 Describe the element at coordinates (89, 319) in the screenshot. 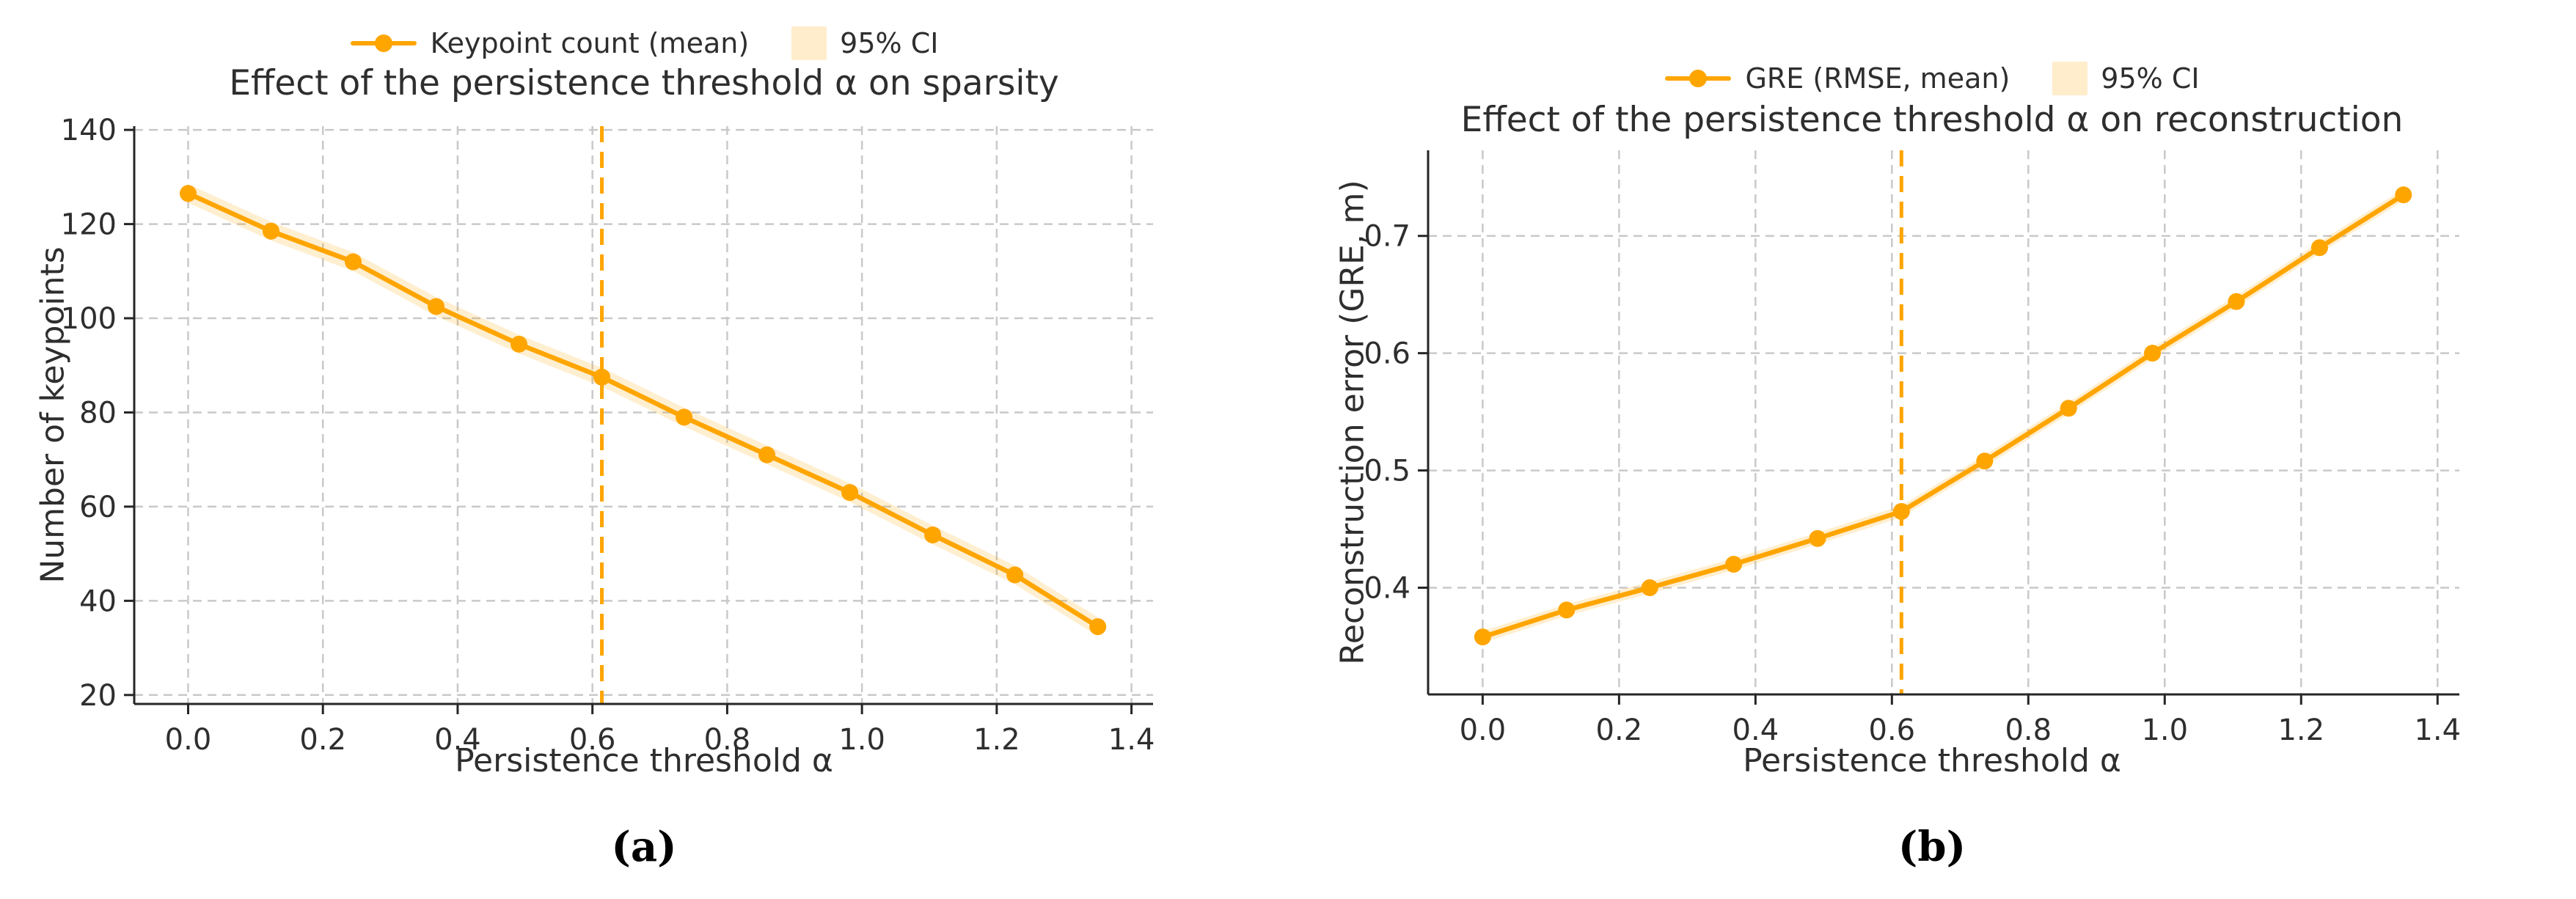

I see `y-tick-label: 100` at that location.